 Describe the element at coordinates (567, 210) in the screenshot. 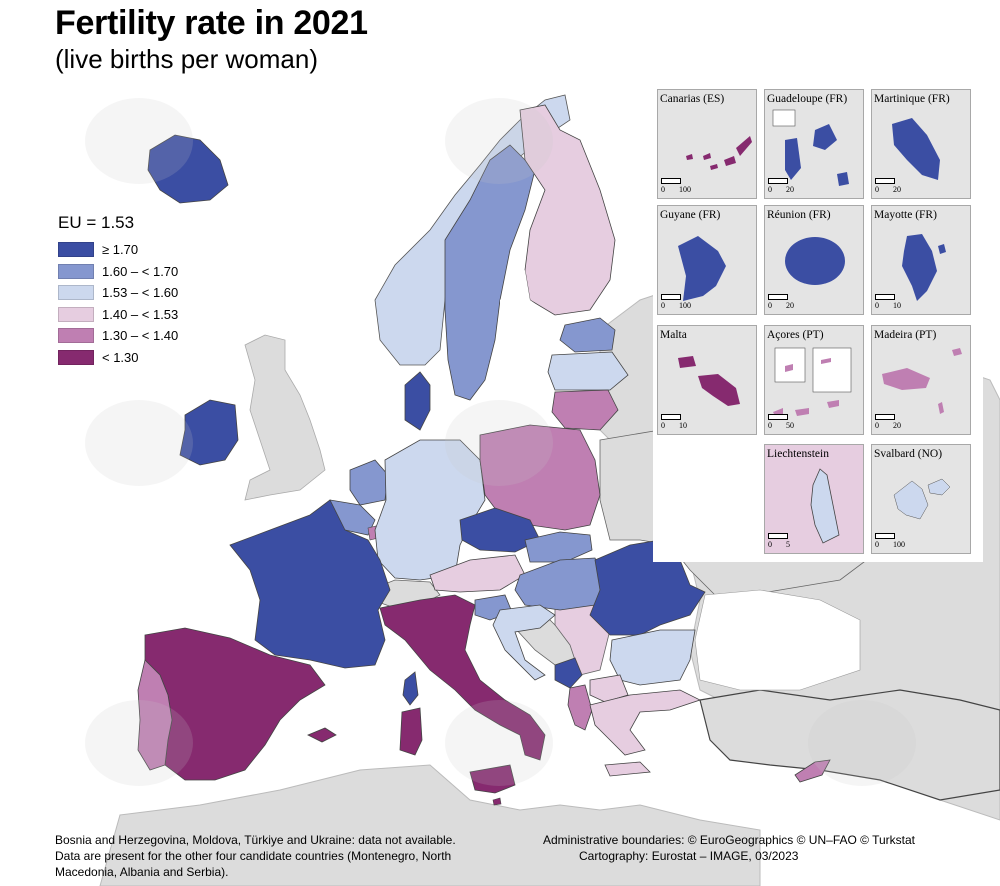

I see `country-finland` at that location.